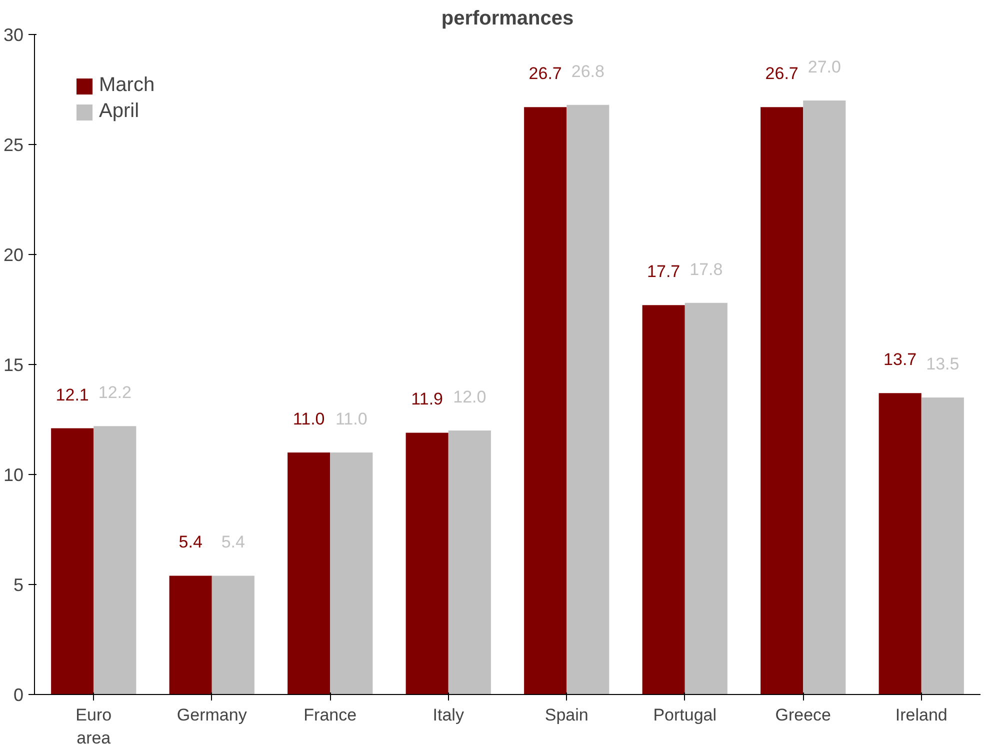 Image resolution: width=995 pixels, height=756 pixels. I want to click on data-label: 26.8, so click(587, 71).